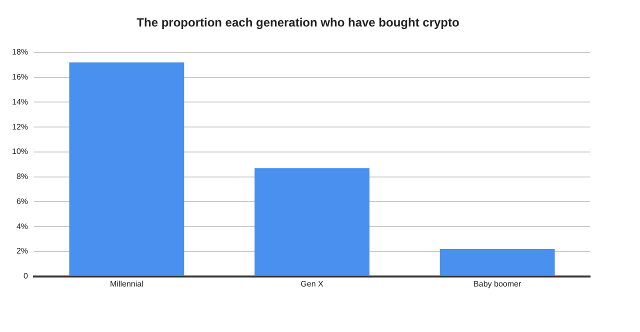 Image resolution: width=640 pixels, height=332 pixels. Describe the element at coordinates (298, 23) in the screenshot. I see `chart-title: The proportion each generation who have bought crypto` at that location.